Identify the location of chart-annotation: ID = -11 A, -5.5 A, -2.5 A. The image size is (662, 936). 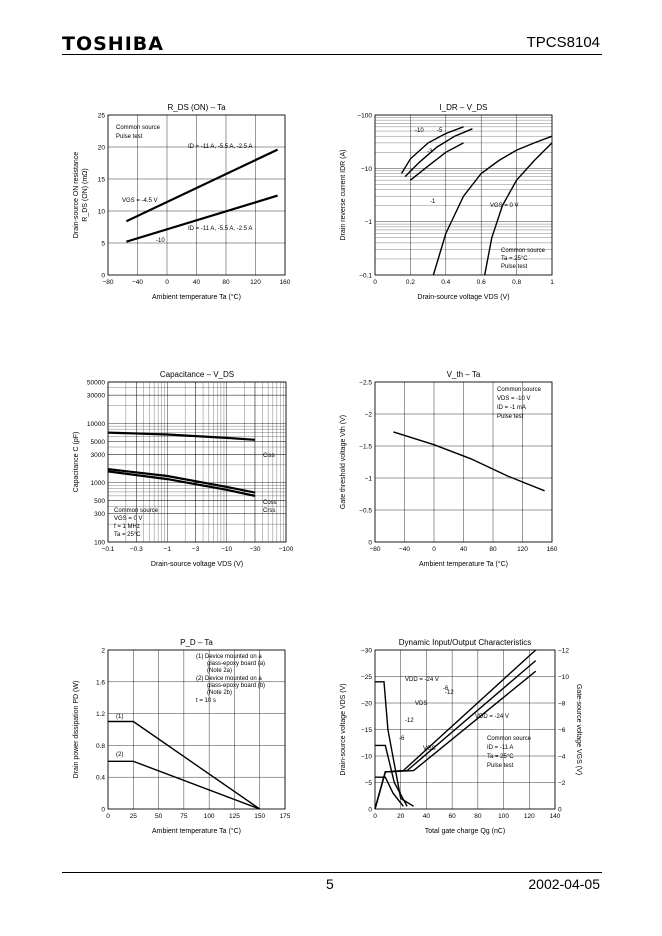
(220, 147).